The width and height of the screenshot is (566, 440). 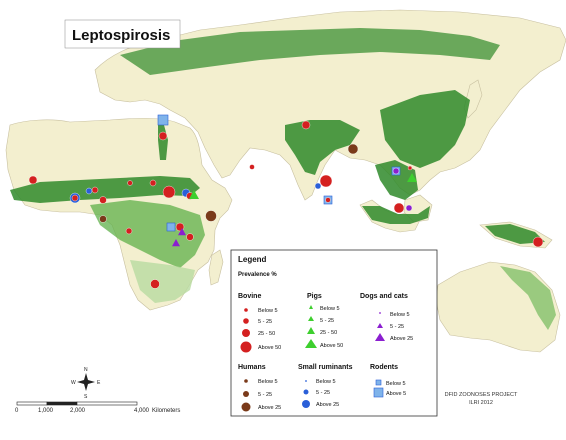 I want to click on legend-rodents-label-1: Above 5, so click(x=396, y=394).